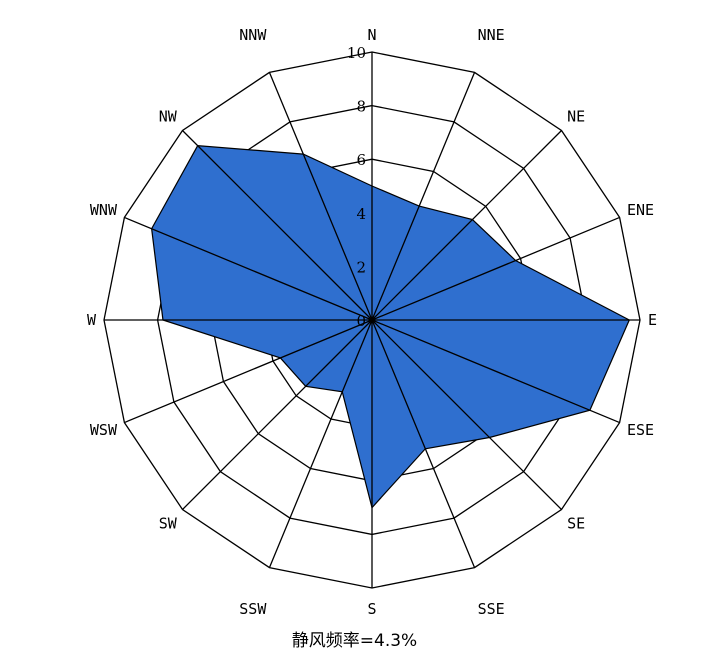 The image size is (709, 660). I want to click on direction-label-N: N, so click(371, 35).